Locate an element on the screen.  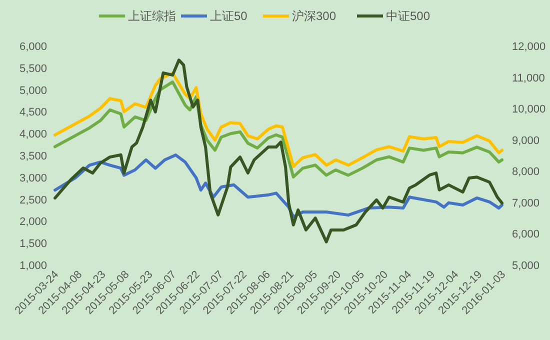
legend-label: 中证500 is located at coordinates (408, 16).